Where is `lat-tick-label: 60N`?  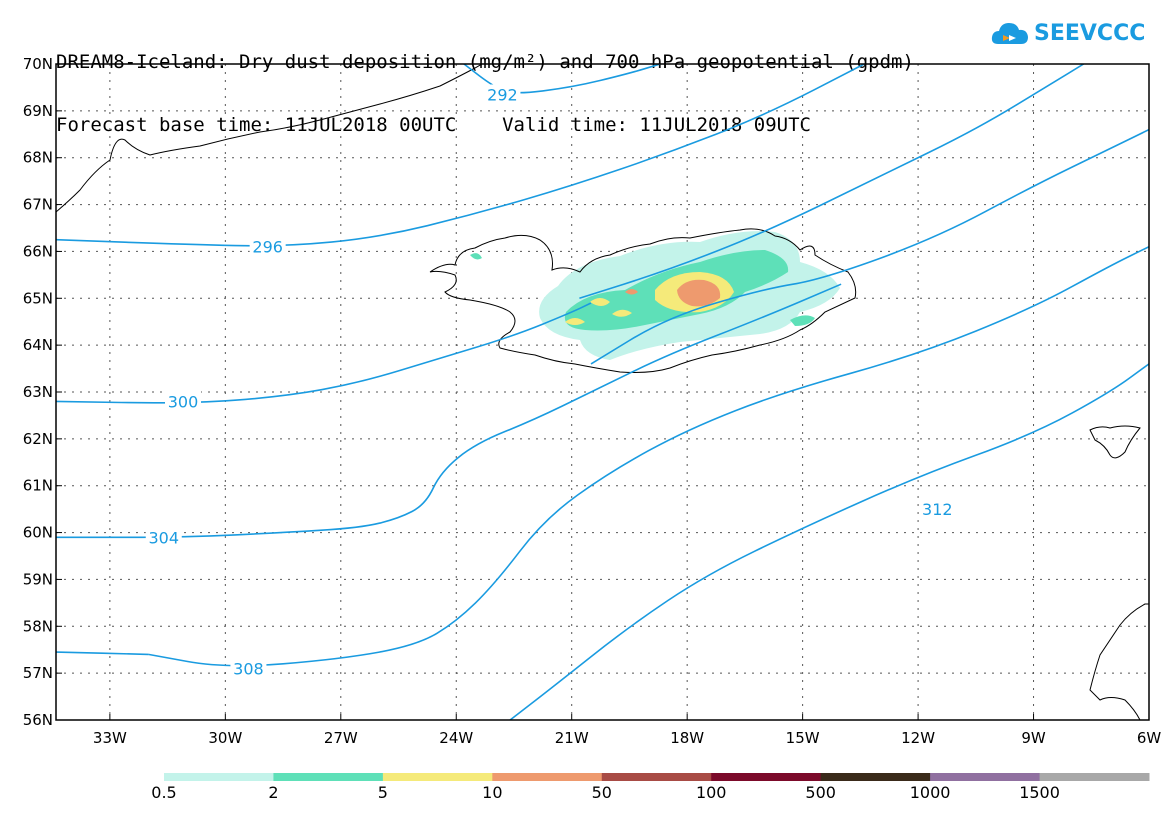 lat-tick-label: 60N is located at coordinates (38, 533).